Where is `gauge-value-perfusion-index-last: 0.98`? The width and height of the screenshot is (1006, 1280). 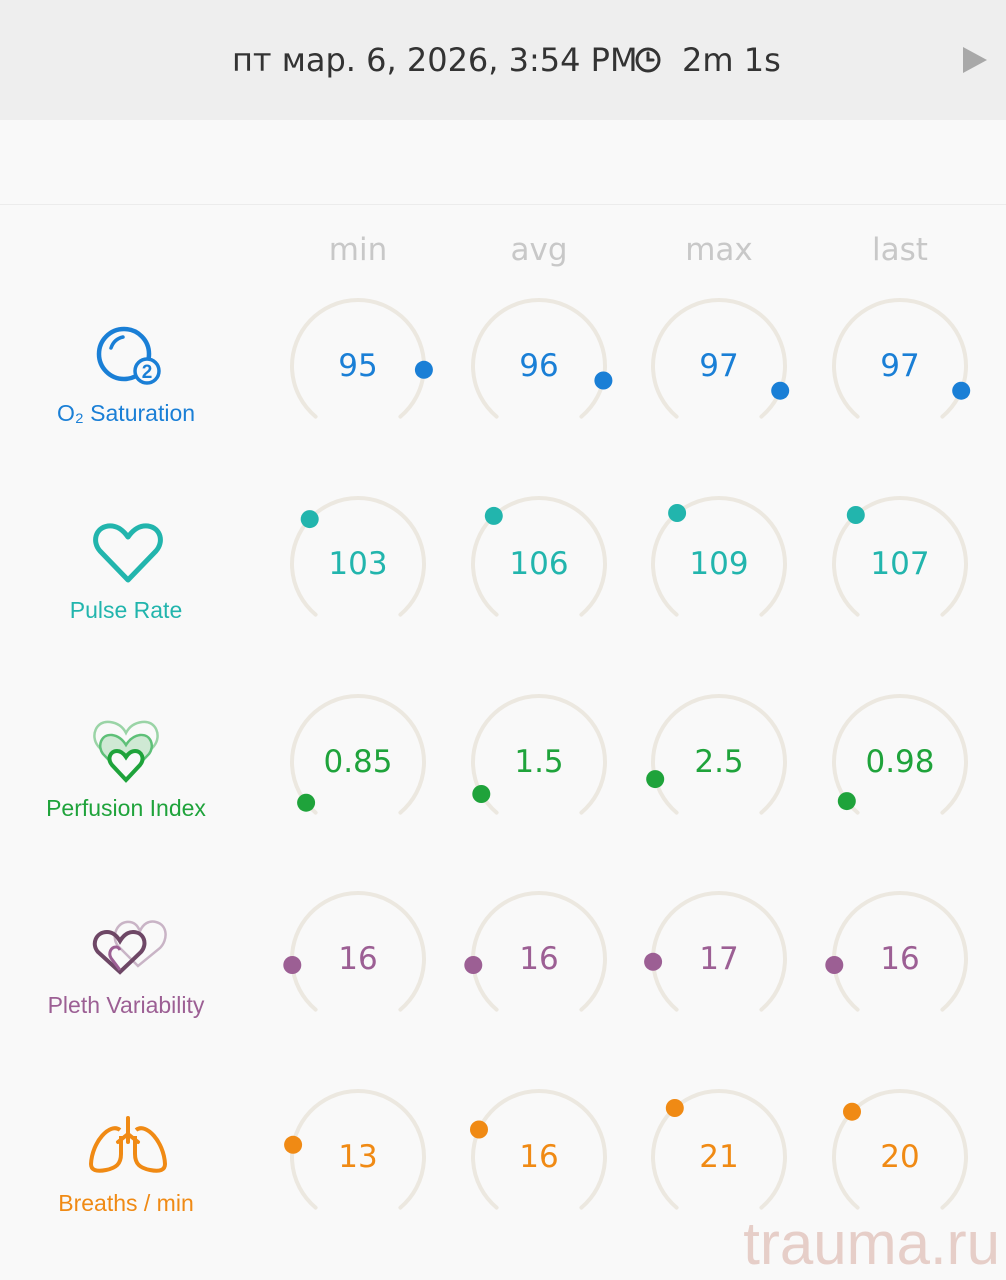 gauge-value-perfusion-index-last: 0.98 is located at coordinates (900, 762).